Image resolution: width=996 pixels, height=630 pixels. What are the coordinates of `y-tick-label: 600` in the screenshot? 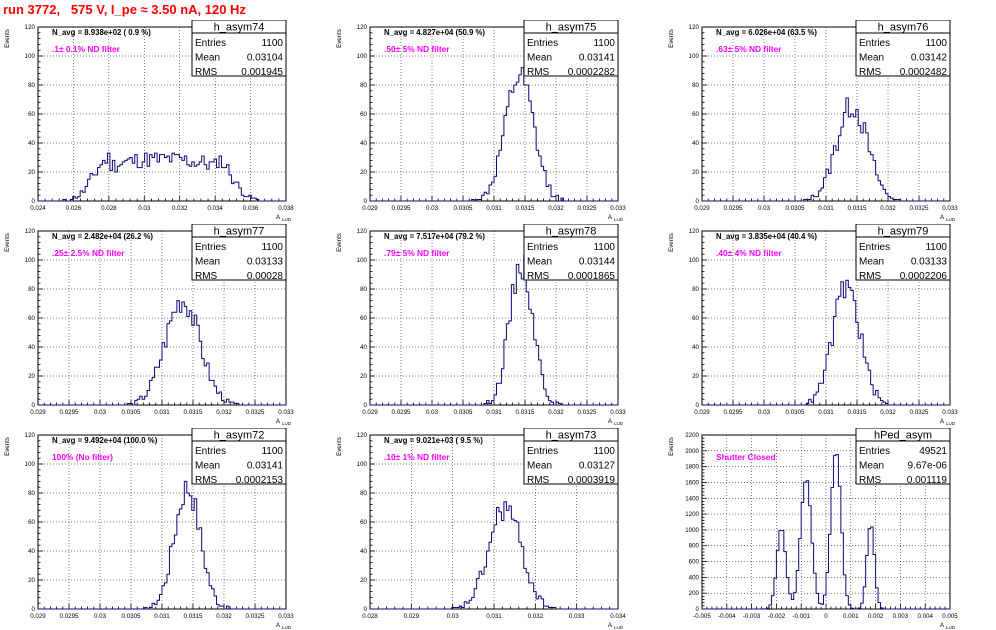 It's located at (694, 562).